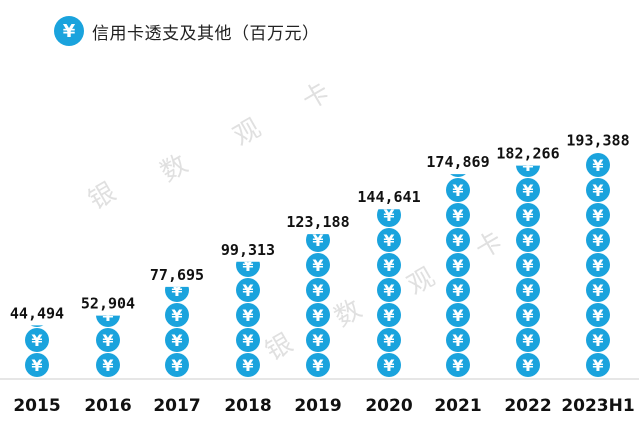  I want to click on x-tick-label: 2017, so click(176, 406).